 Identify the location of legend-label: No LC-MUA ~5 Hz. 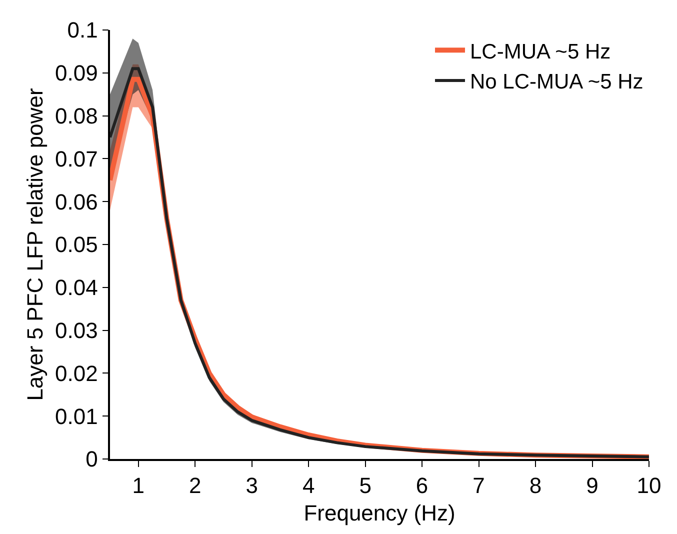
(557, 82).